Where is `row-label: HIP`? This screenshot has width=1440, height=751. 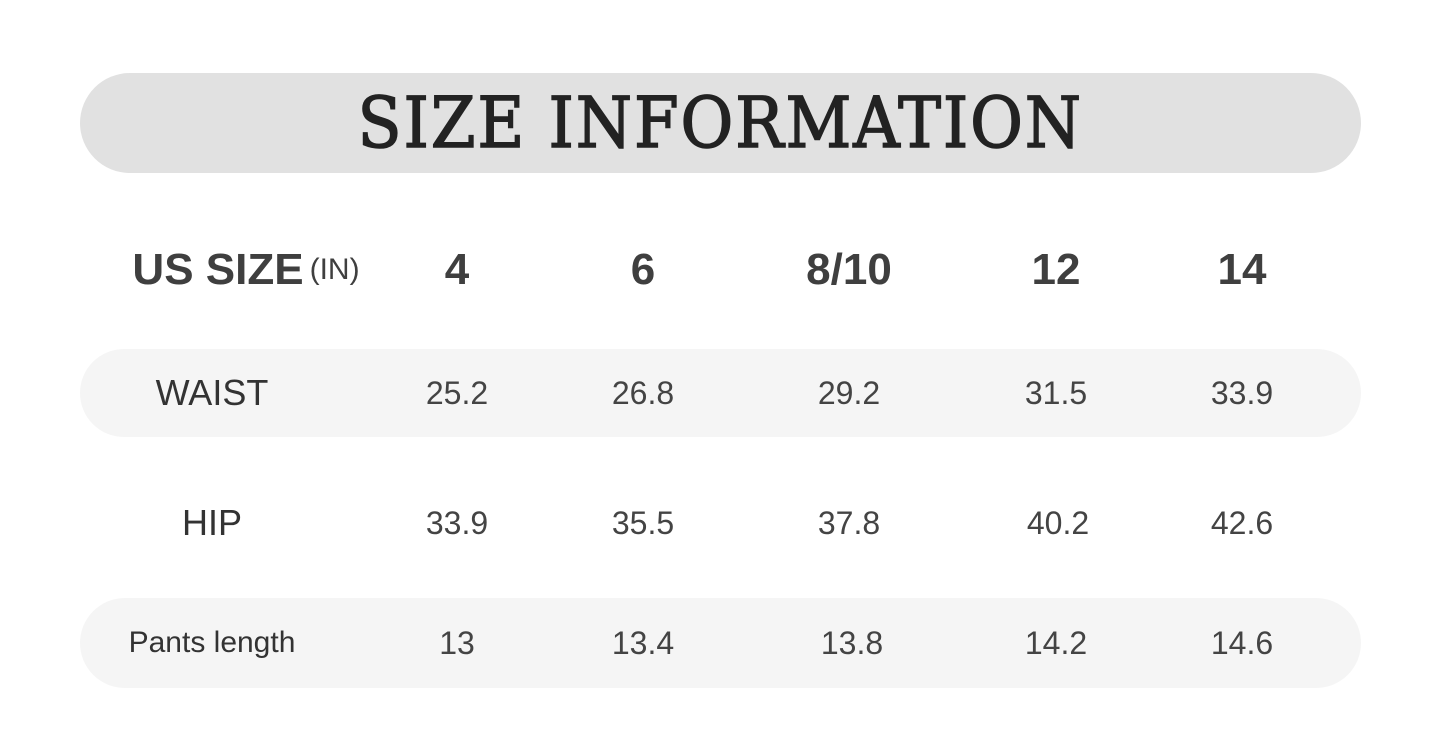
row-label: HIP is located at coordinates (212, 522).